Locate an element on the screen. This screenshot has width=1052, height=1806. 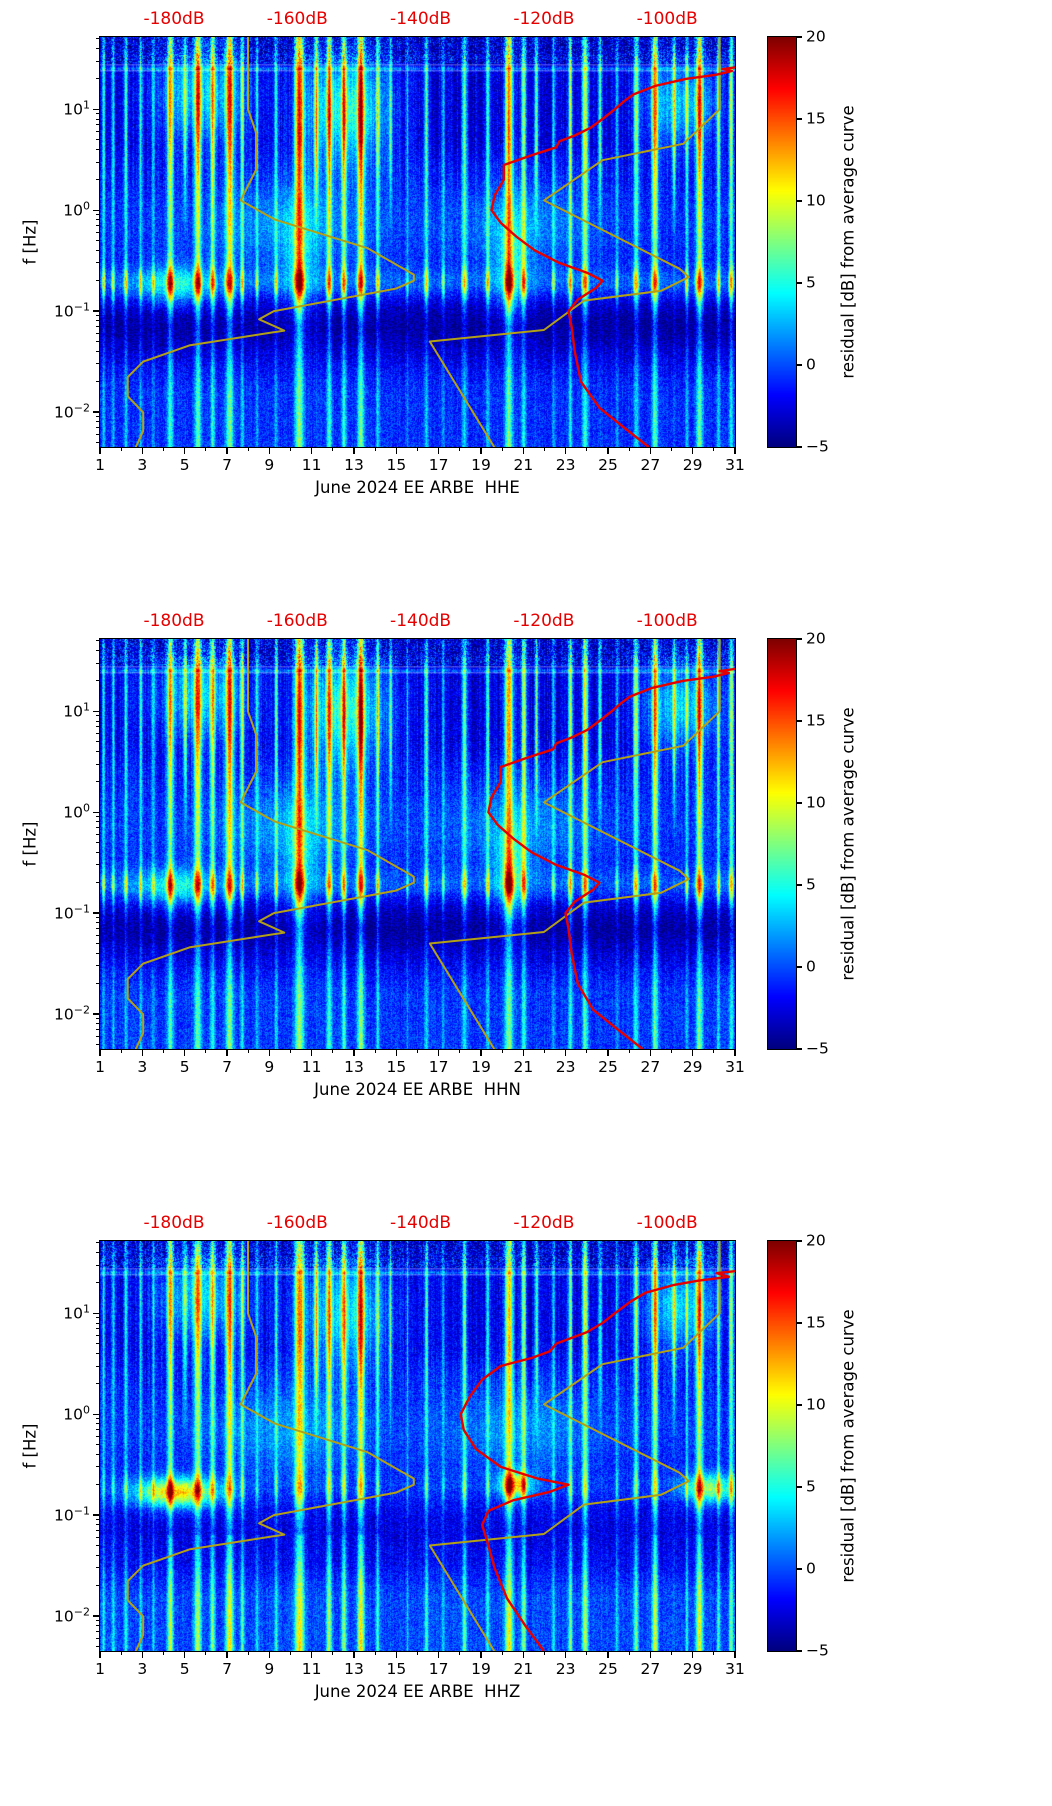
top-axis-tick-label: -180dB is located at coordinates (174, 1223).